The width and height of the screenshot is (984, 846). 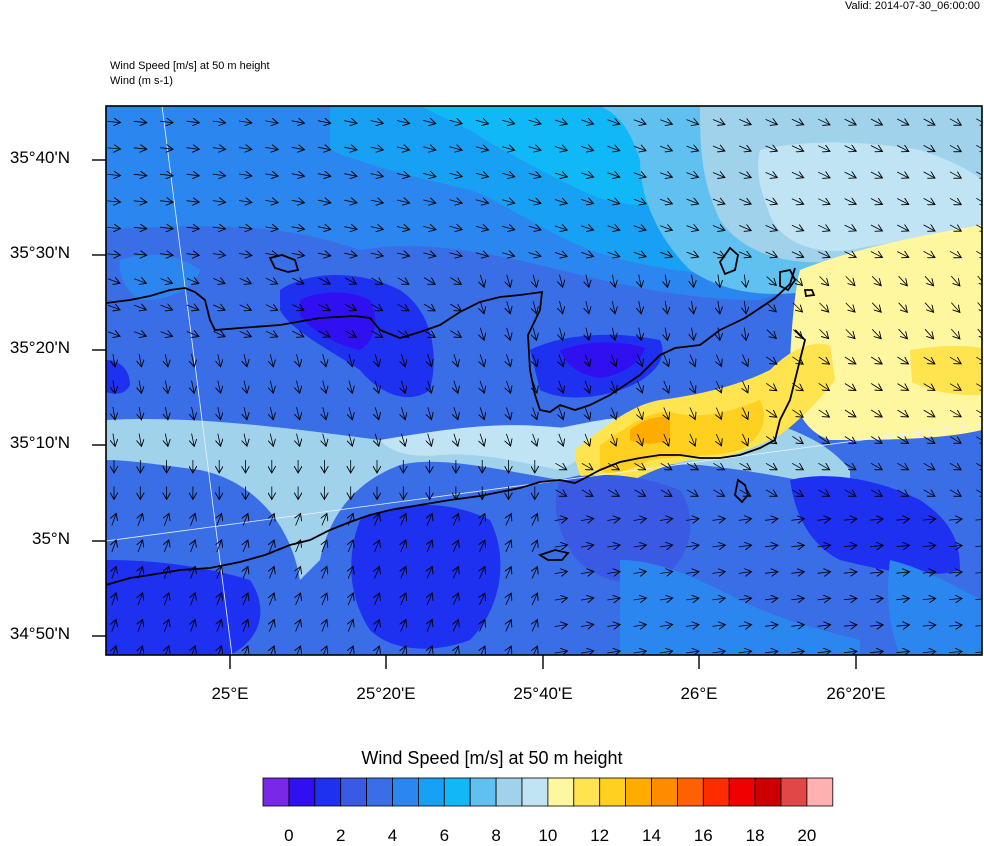 What do you see at coordinates (289, 836) in the screenshot?
I see `colorbar-tick-label: 0` at bounding box center [289, 836].